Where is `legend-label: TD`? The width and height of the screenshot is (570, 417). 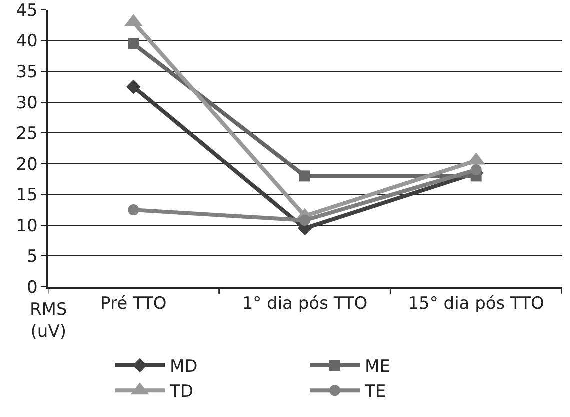 legend-label: TD is located at coordinates (181, 392).